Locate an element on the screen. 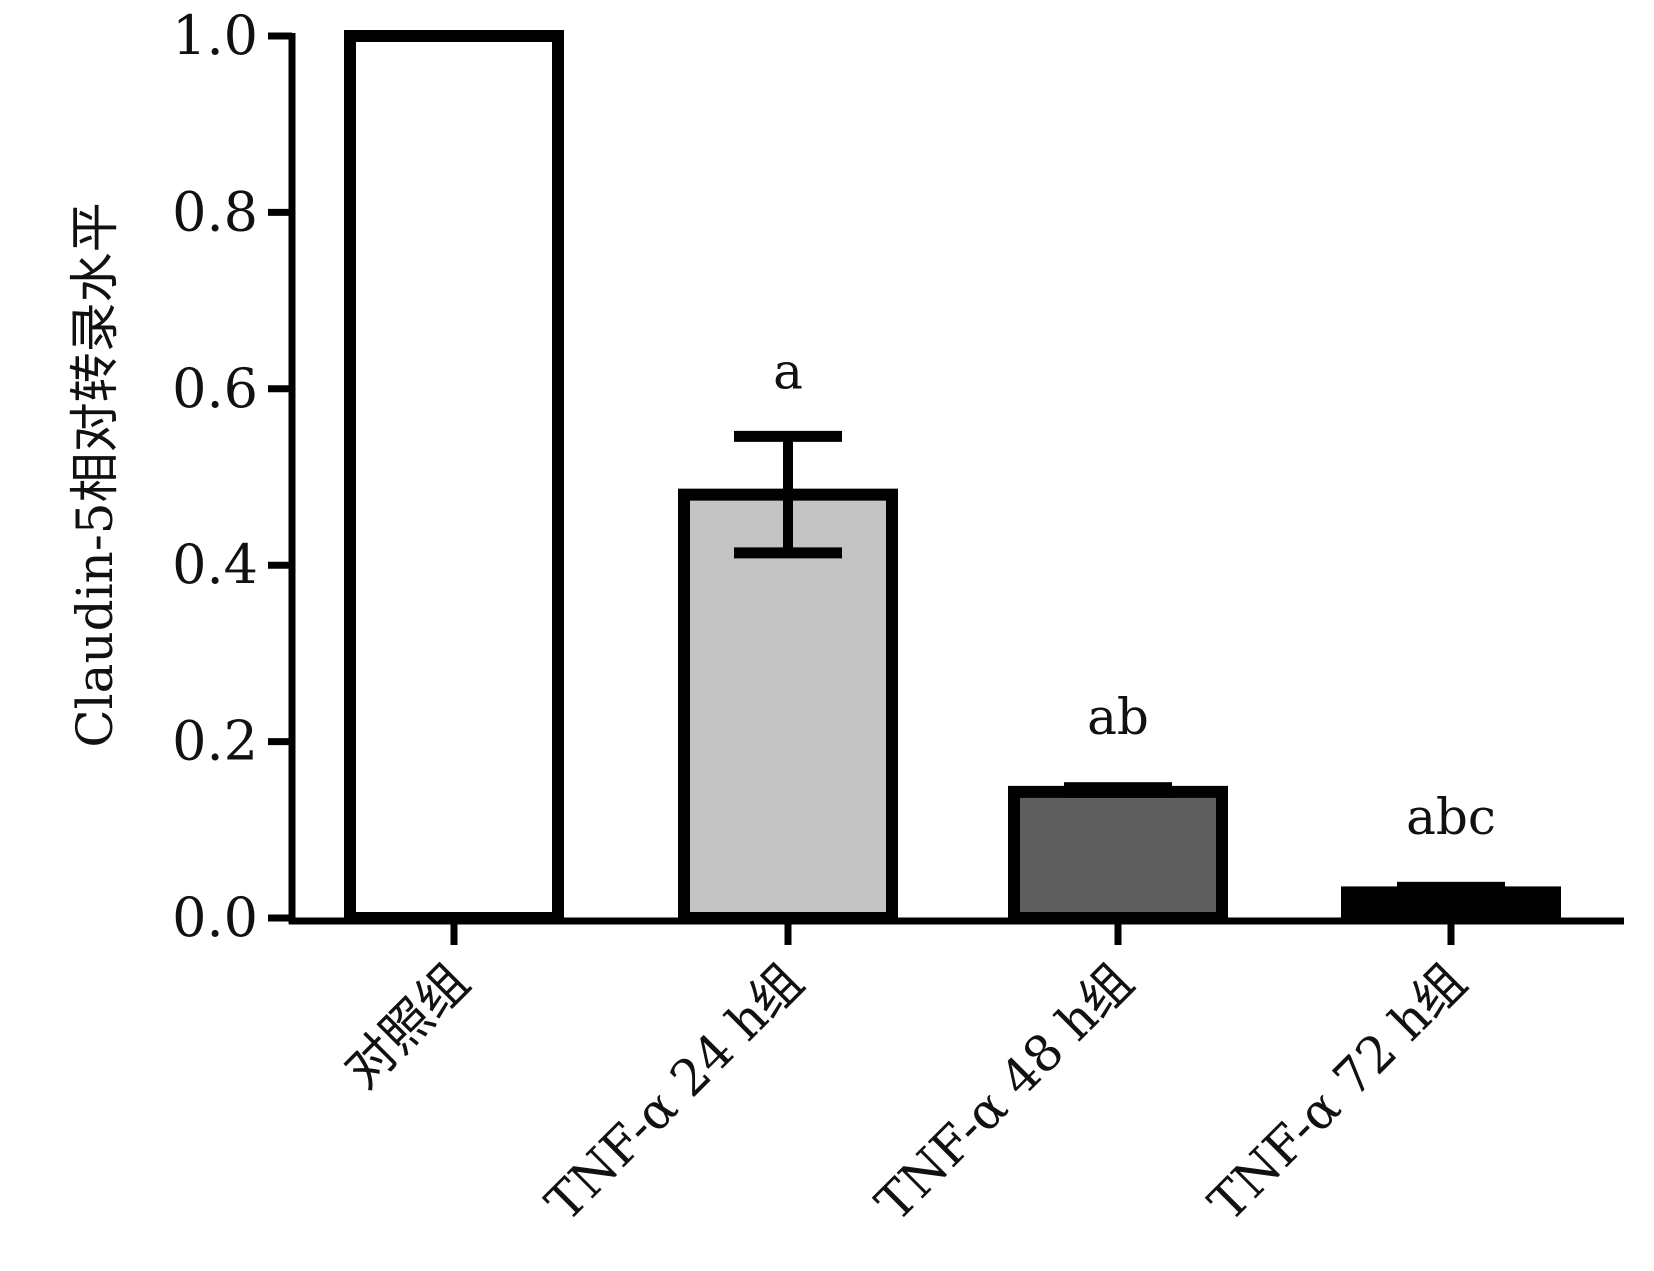 This screenshot has width=1654, height=1271. y-tick-label: 0.4 is located at coordinates (215, 564).